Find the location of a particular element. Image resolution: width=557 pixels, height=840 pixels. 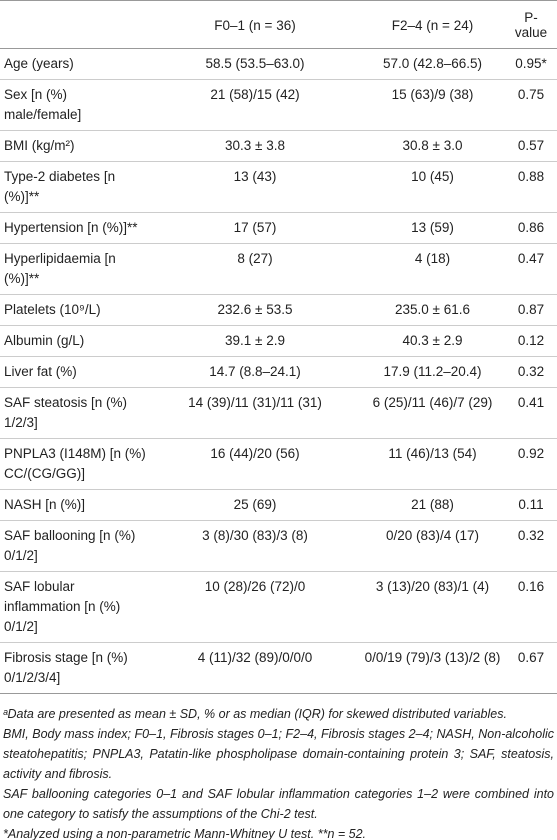

table-cell: Liver fat (%) is located at coordinates (75, 372).